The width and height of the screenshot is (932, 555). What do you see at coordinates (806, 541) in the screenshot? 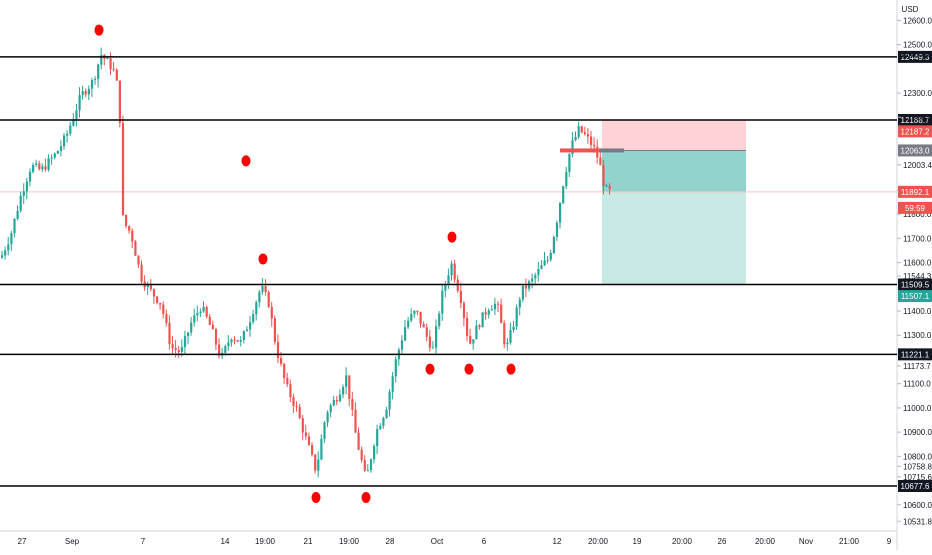
I see `x-tick-label: Nov` at bounding box center [806, 541].